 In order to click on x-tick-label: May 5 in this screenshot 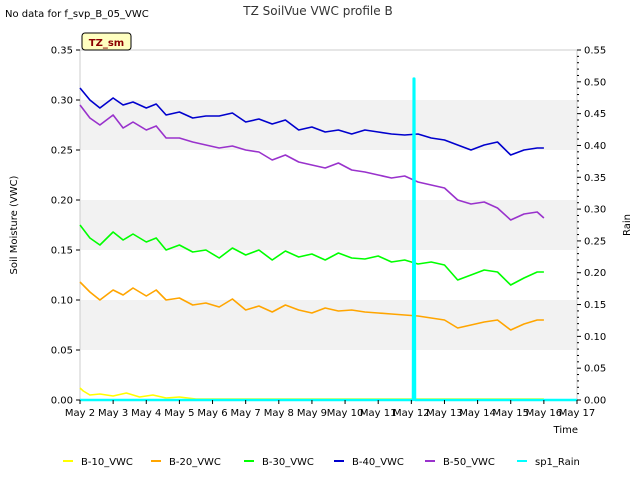, I will do `click(179, 413)`.